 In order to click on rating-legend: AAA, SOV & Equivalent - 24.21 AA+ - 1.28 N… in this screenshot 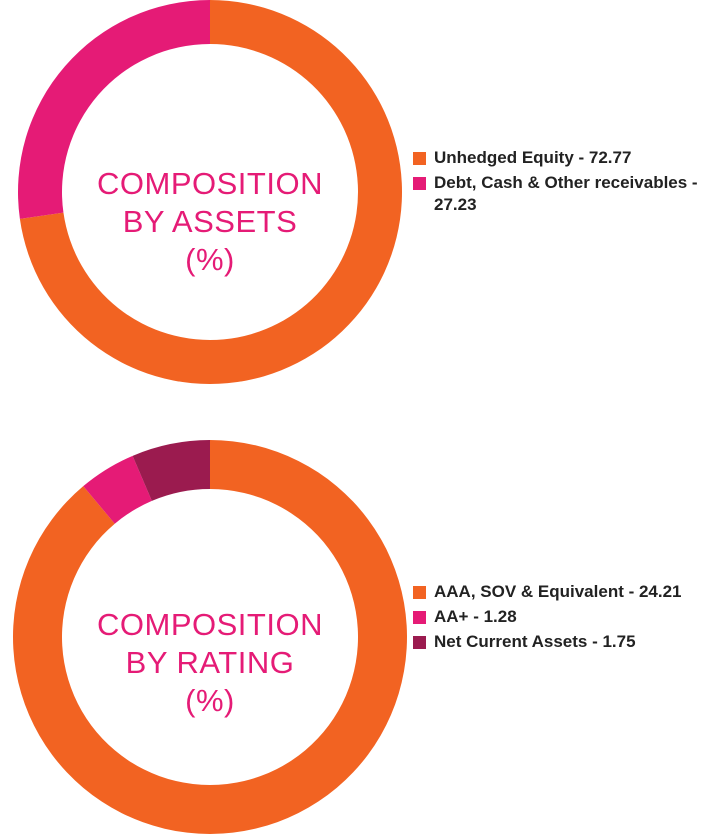, I will do `click(563, 618)`.